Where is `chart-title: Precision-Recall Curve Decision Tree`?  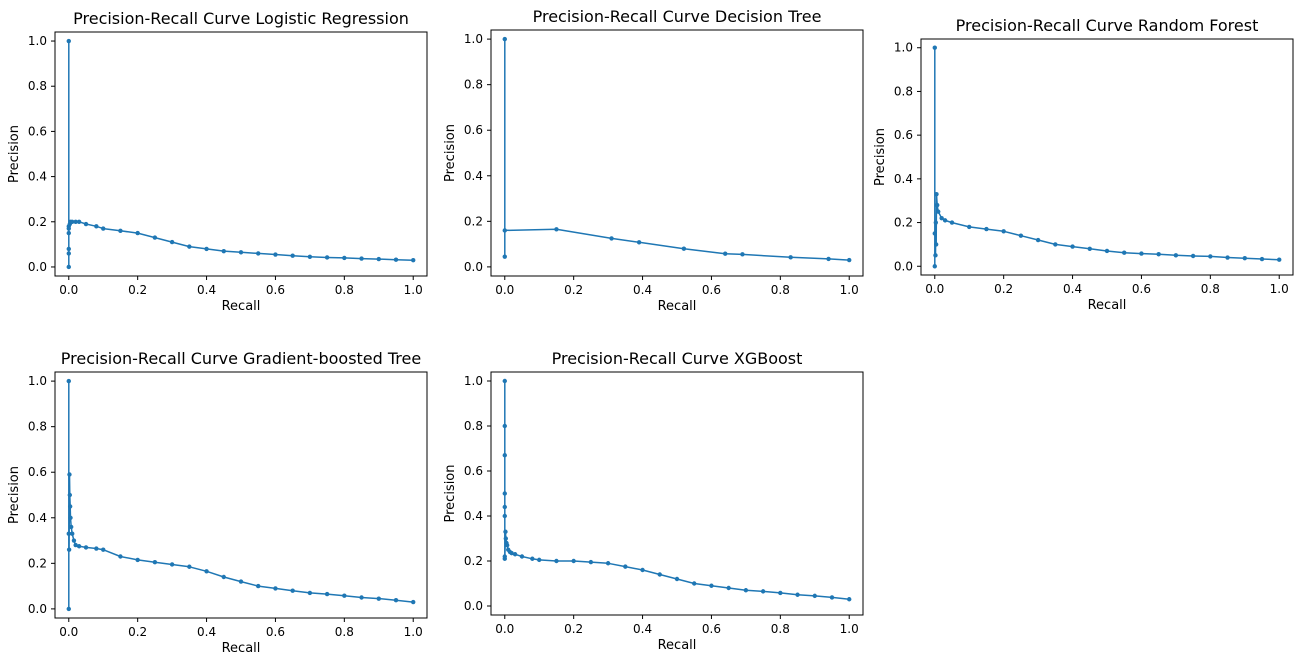
chart-title: Precision-Recall Curve Decision Tree is located at coordinates (677, 16).